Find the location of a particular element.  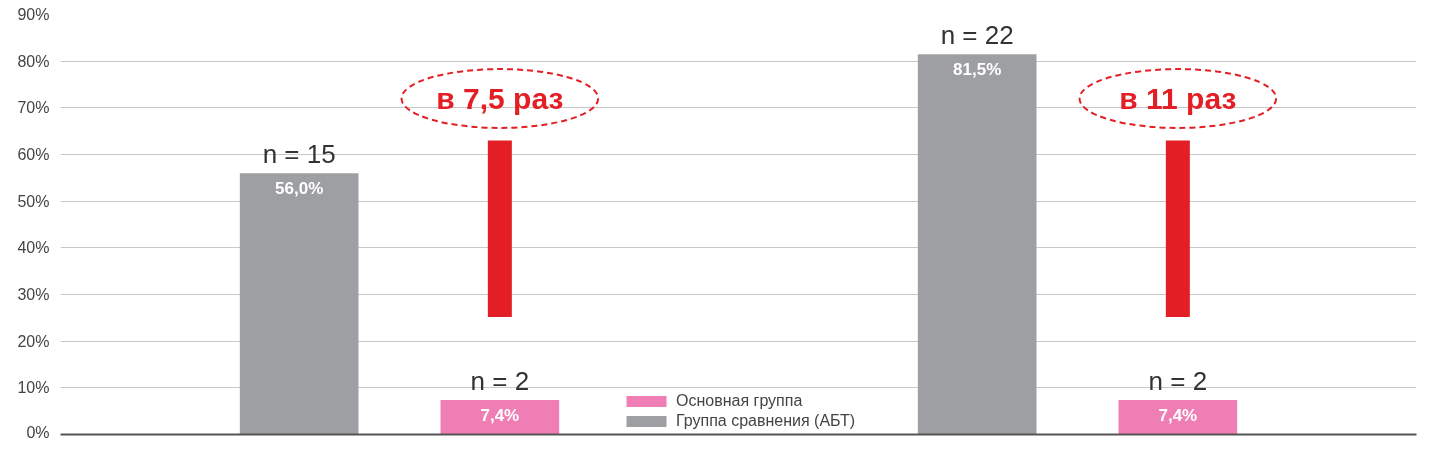

y-tick-label: 60% is located at coordinates (33, 154).